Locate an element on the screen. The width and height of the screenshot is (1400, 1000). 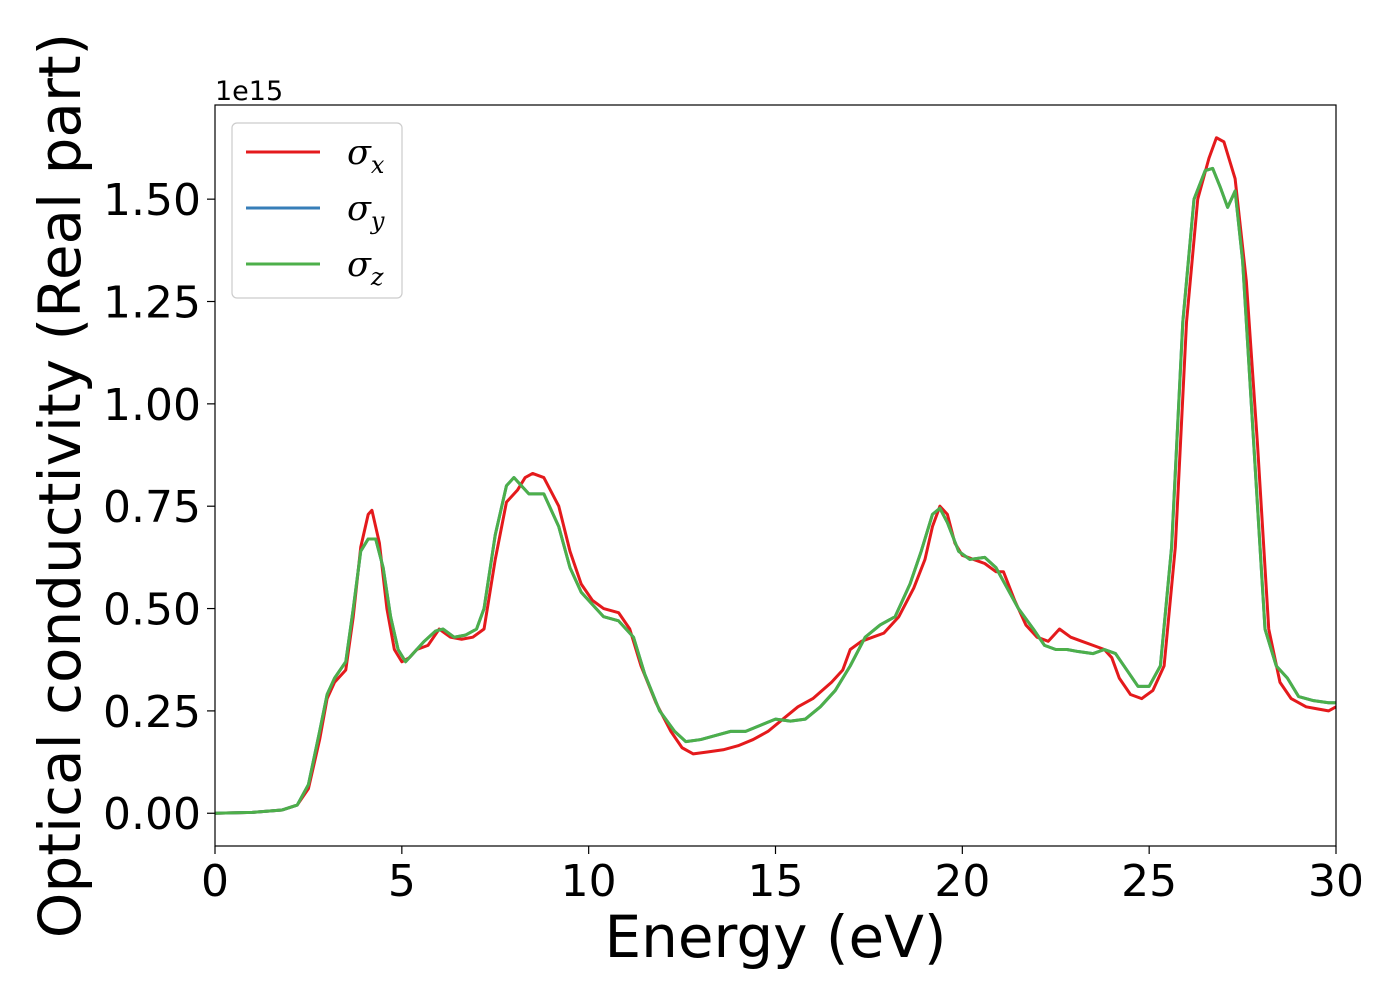
x-tick-label: 25 is located at coordinates (1149, 881).